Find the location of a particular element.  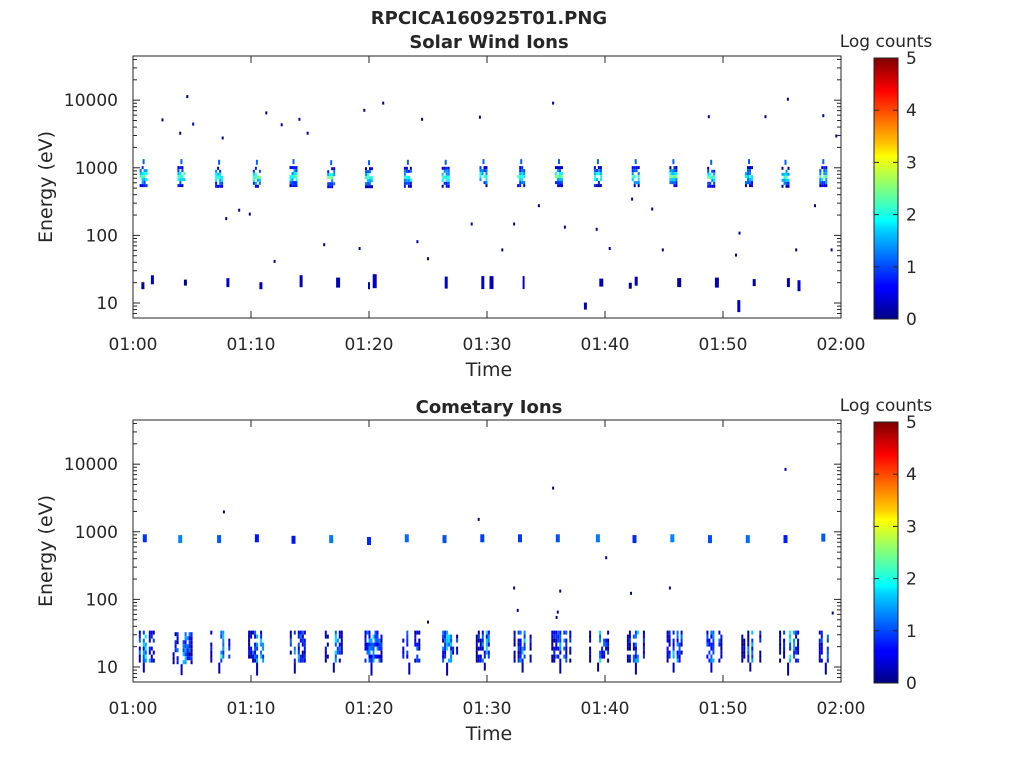

y-tick-label: 10000 is located at coordinates (91, 101).